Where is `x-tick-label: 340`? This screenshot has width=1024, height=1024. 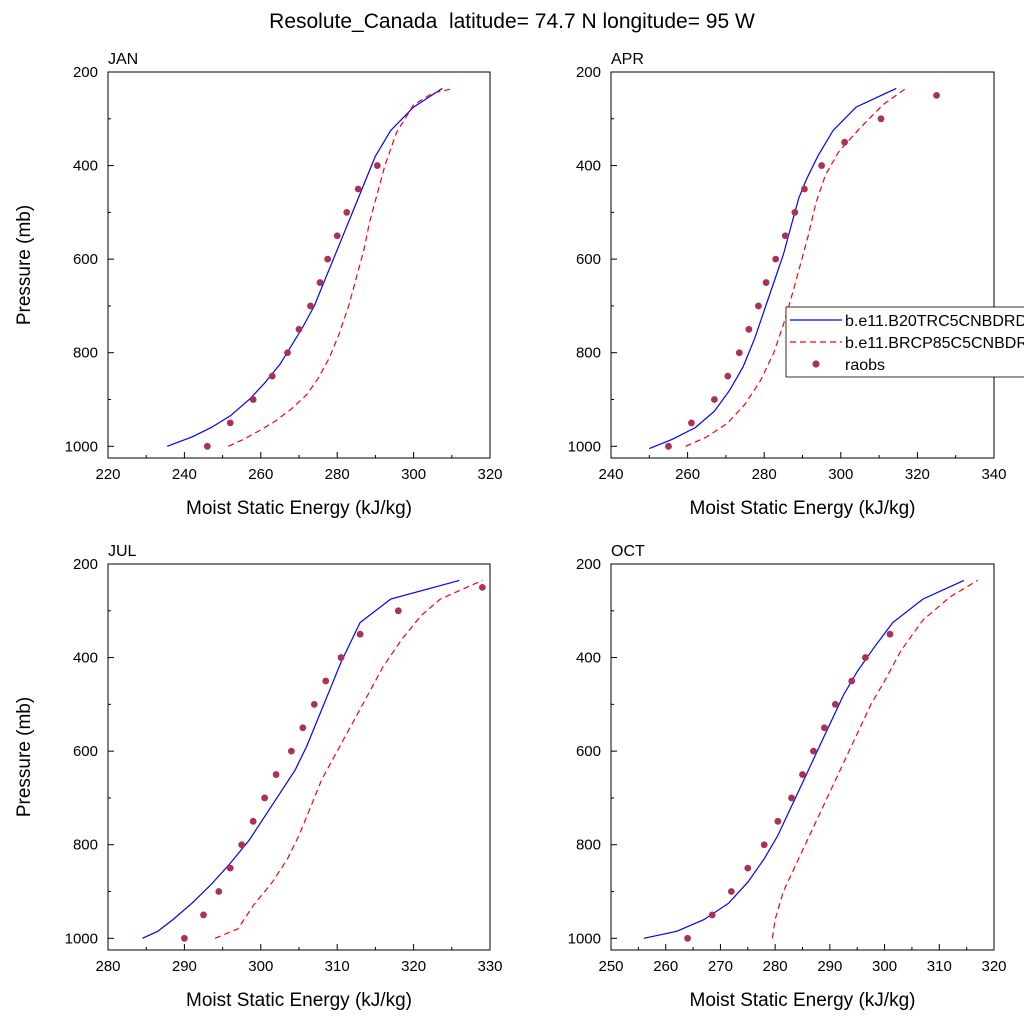 x-tick-label: 340 is located at coordinates (993, 474).